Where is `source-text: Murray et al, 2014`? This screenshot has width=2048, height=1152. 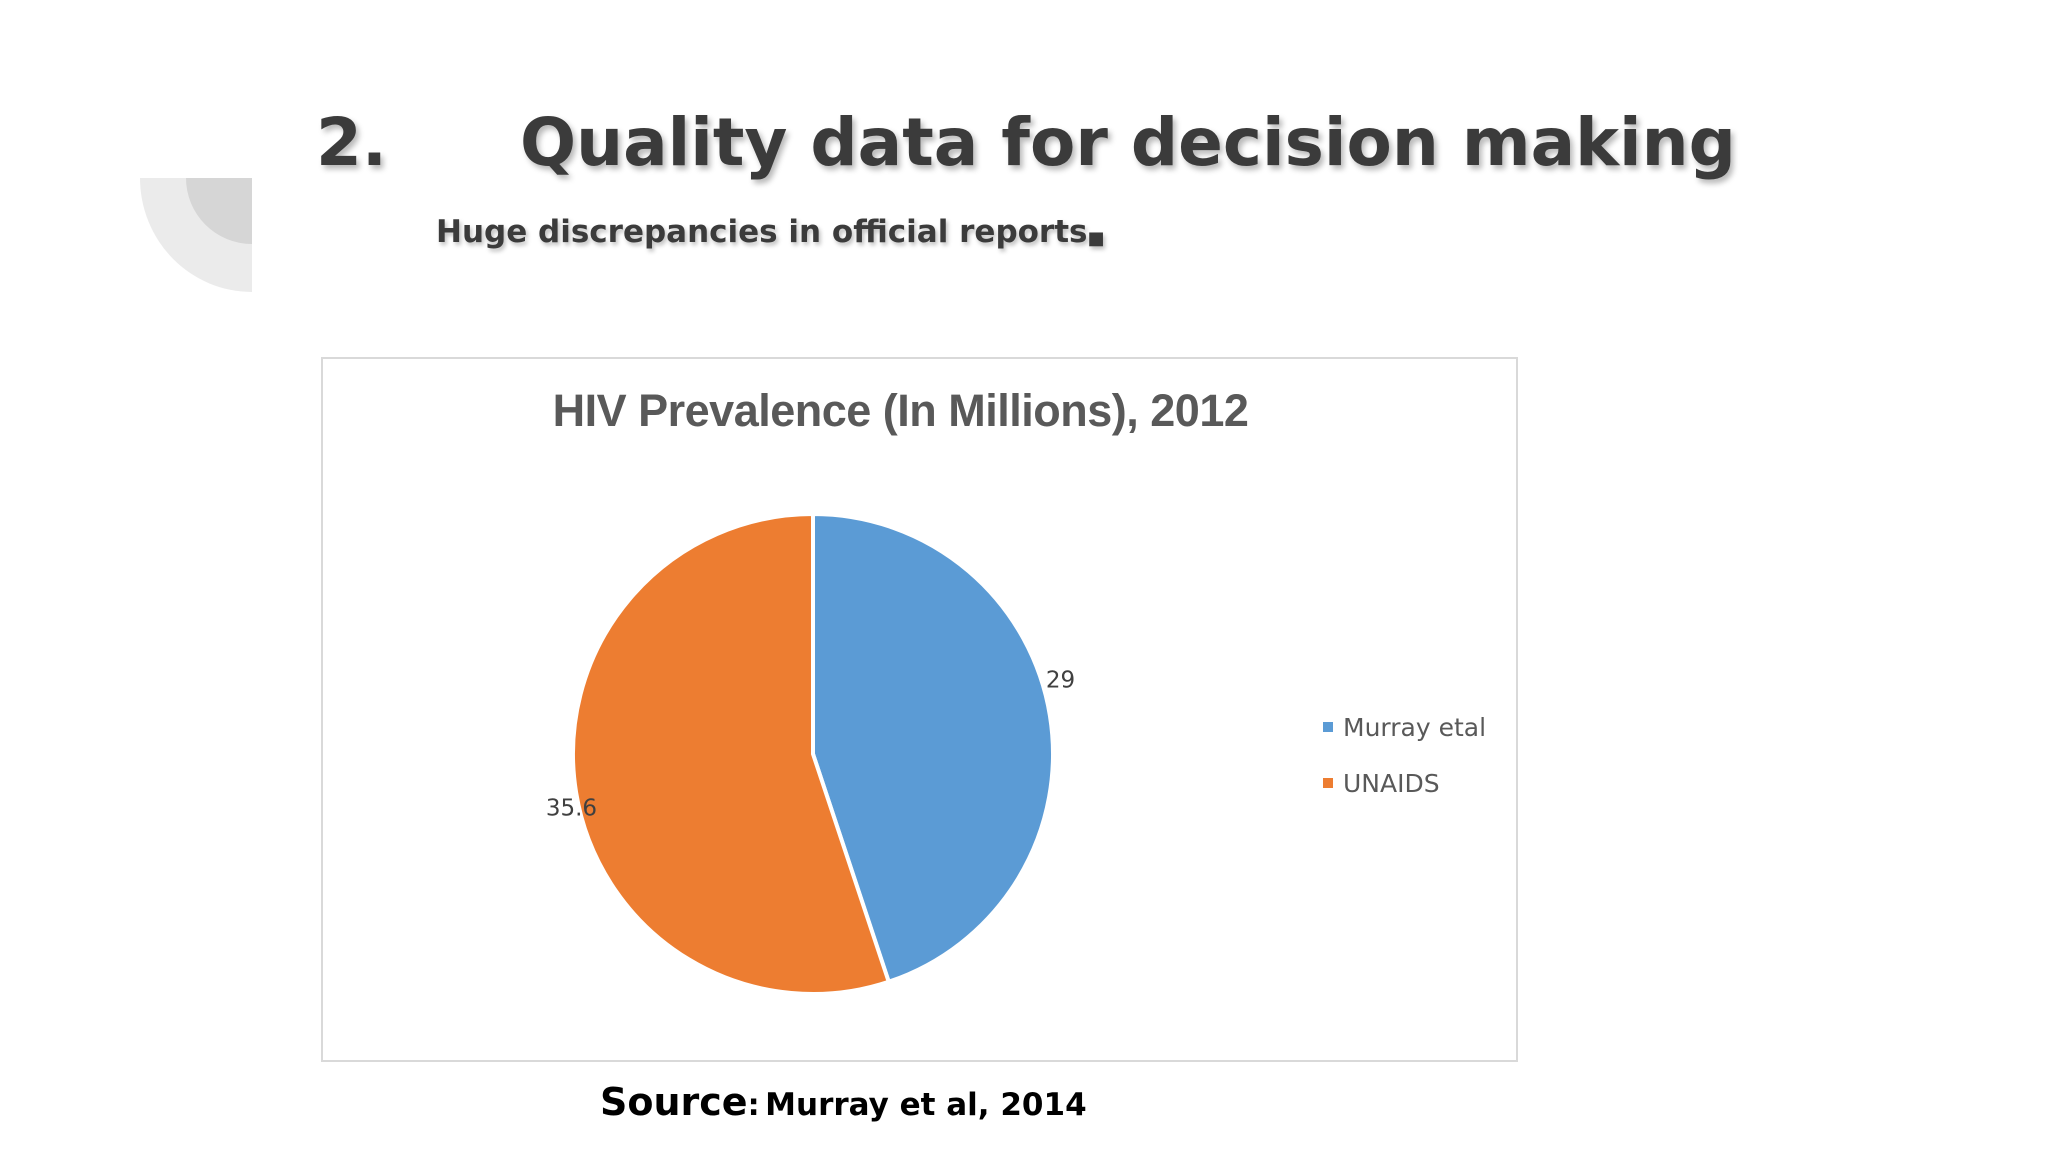 source-text: Murray et al, 2014 is located at coordinates (926, 1105).